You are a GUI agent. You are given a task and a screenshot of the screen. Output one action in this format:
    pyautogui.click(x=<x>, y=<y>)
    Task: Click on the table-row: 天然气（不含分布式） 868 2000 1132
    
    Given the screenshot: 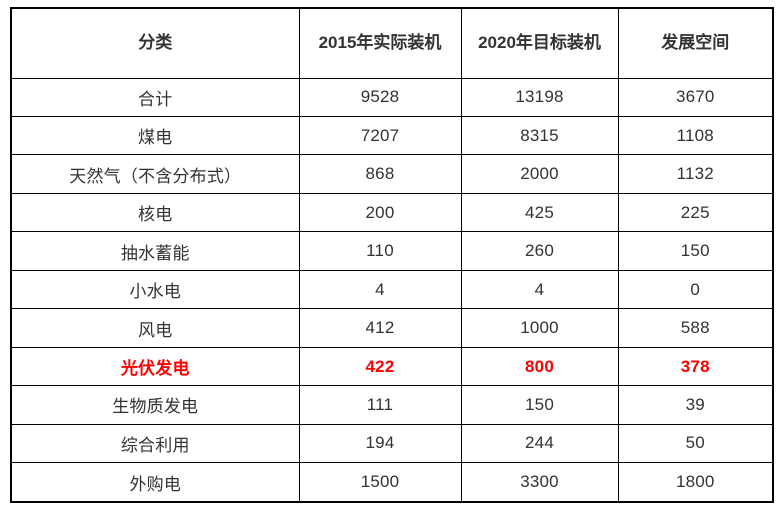 What is the action you would take?
    pyautogui.click(x=392, y=174)
    